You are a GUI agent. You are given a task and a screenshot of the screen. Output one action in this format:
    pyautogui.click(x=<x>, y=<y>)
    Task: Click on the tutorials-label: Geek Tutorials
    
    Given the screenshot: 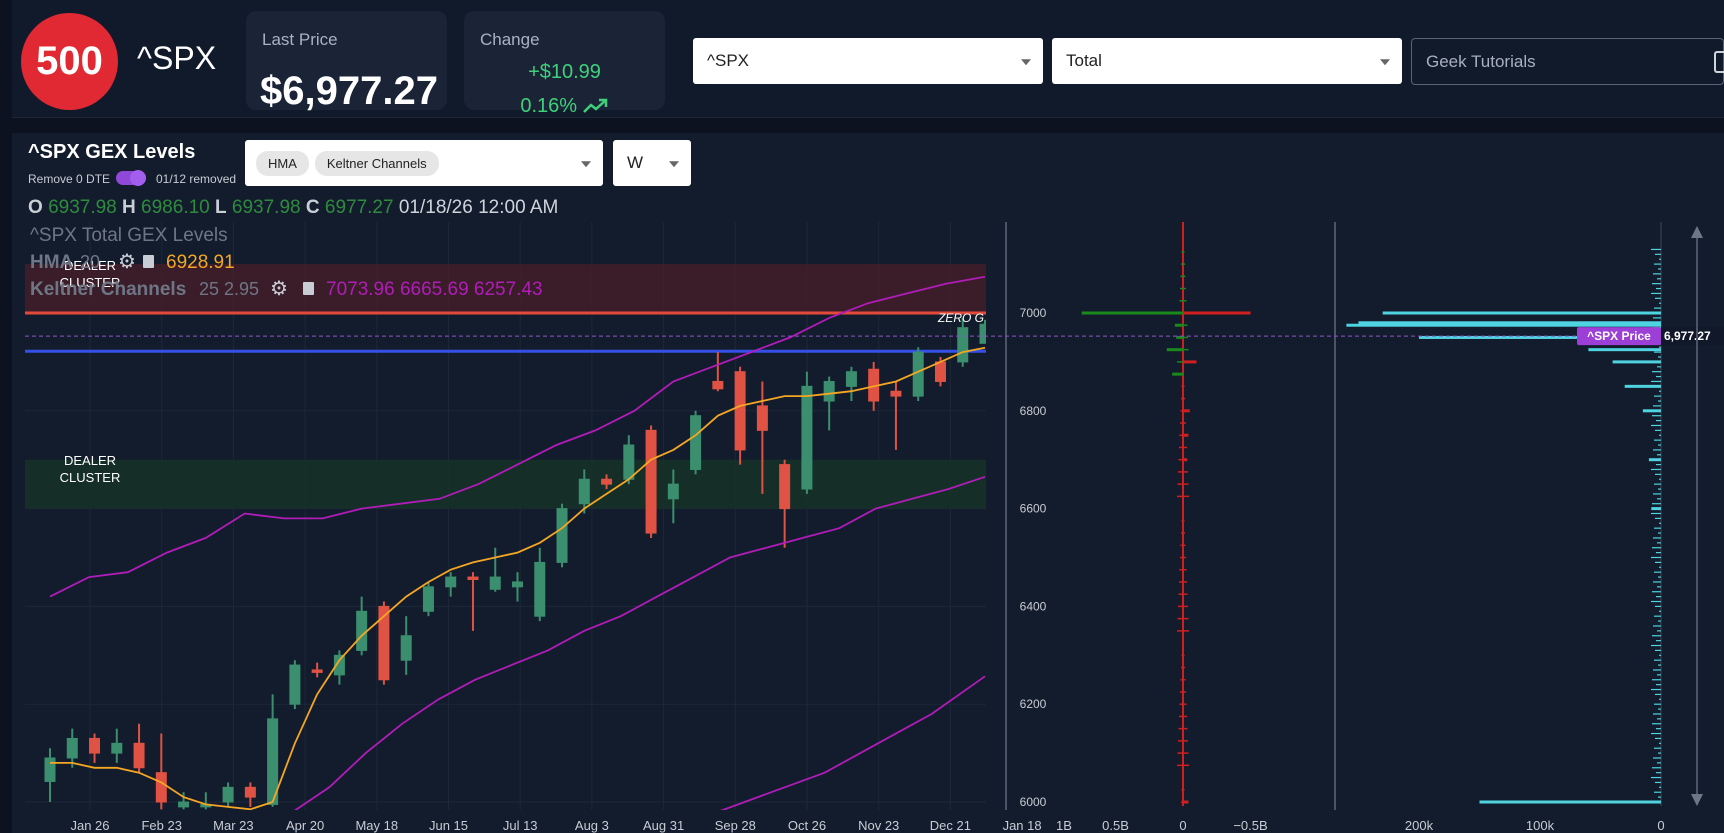 What is the action you would take?
    pyautogui.click(x=1481, y=61)
    